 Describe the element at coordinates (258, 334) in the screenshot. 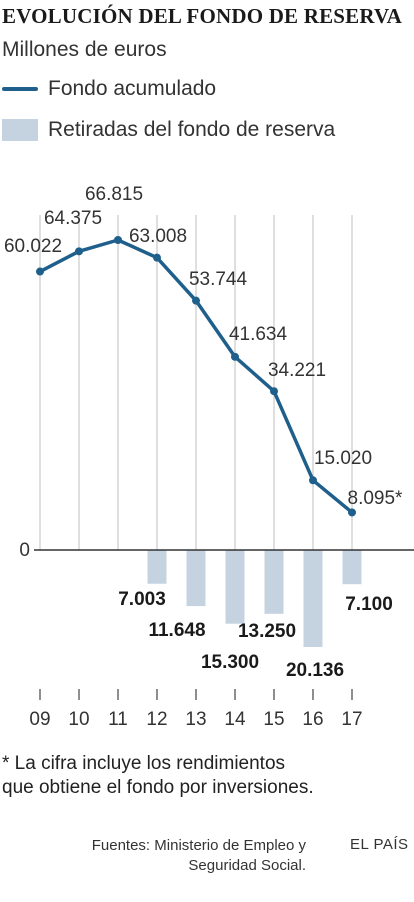

I see `line-data-label: 41.634` at that location.